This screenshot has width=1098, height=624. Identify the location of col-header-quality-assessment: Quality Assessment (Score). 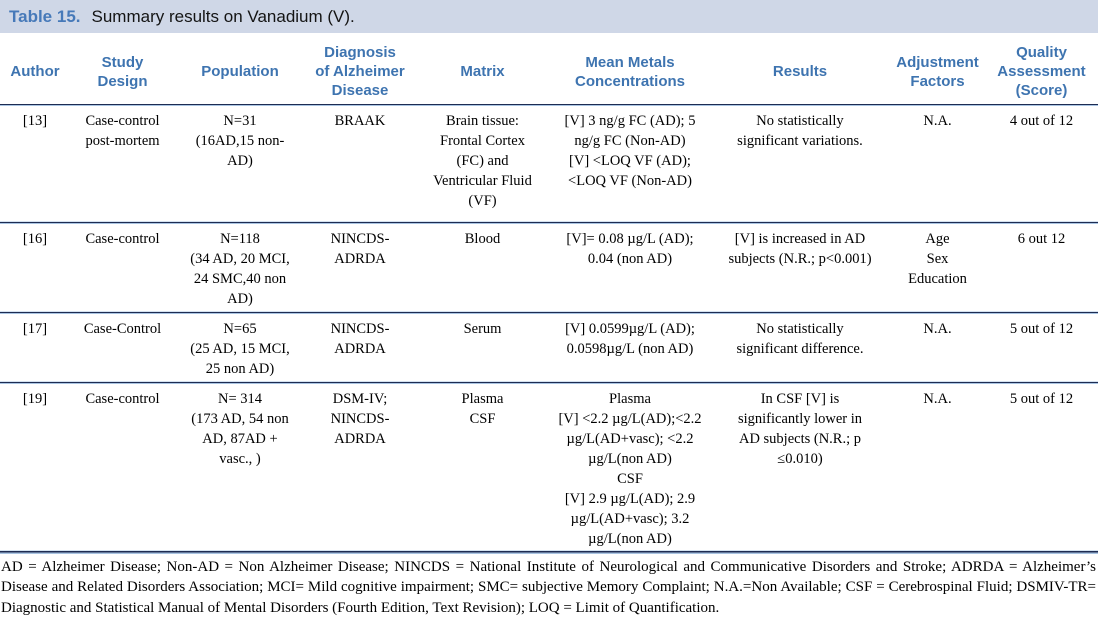
(1041, 72).